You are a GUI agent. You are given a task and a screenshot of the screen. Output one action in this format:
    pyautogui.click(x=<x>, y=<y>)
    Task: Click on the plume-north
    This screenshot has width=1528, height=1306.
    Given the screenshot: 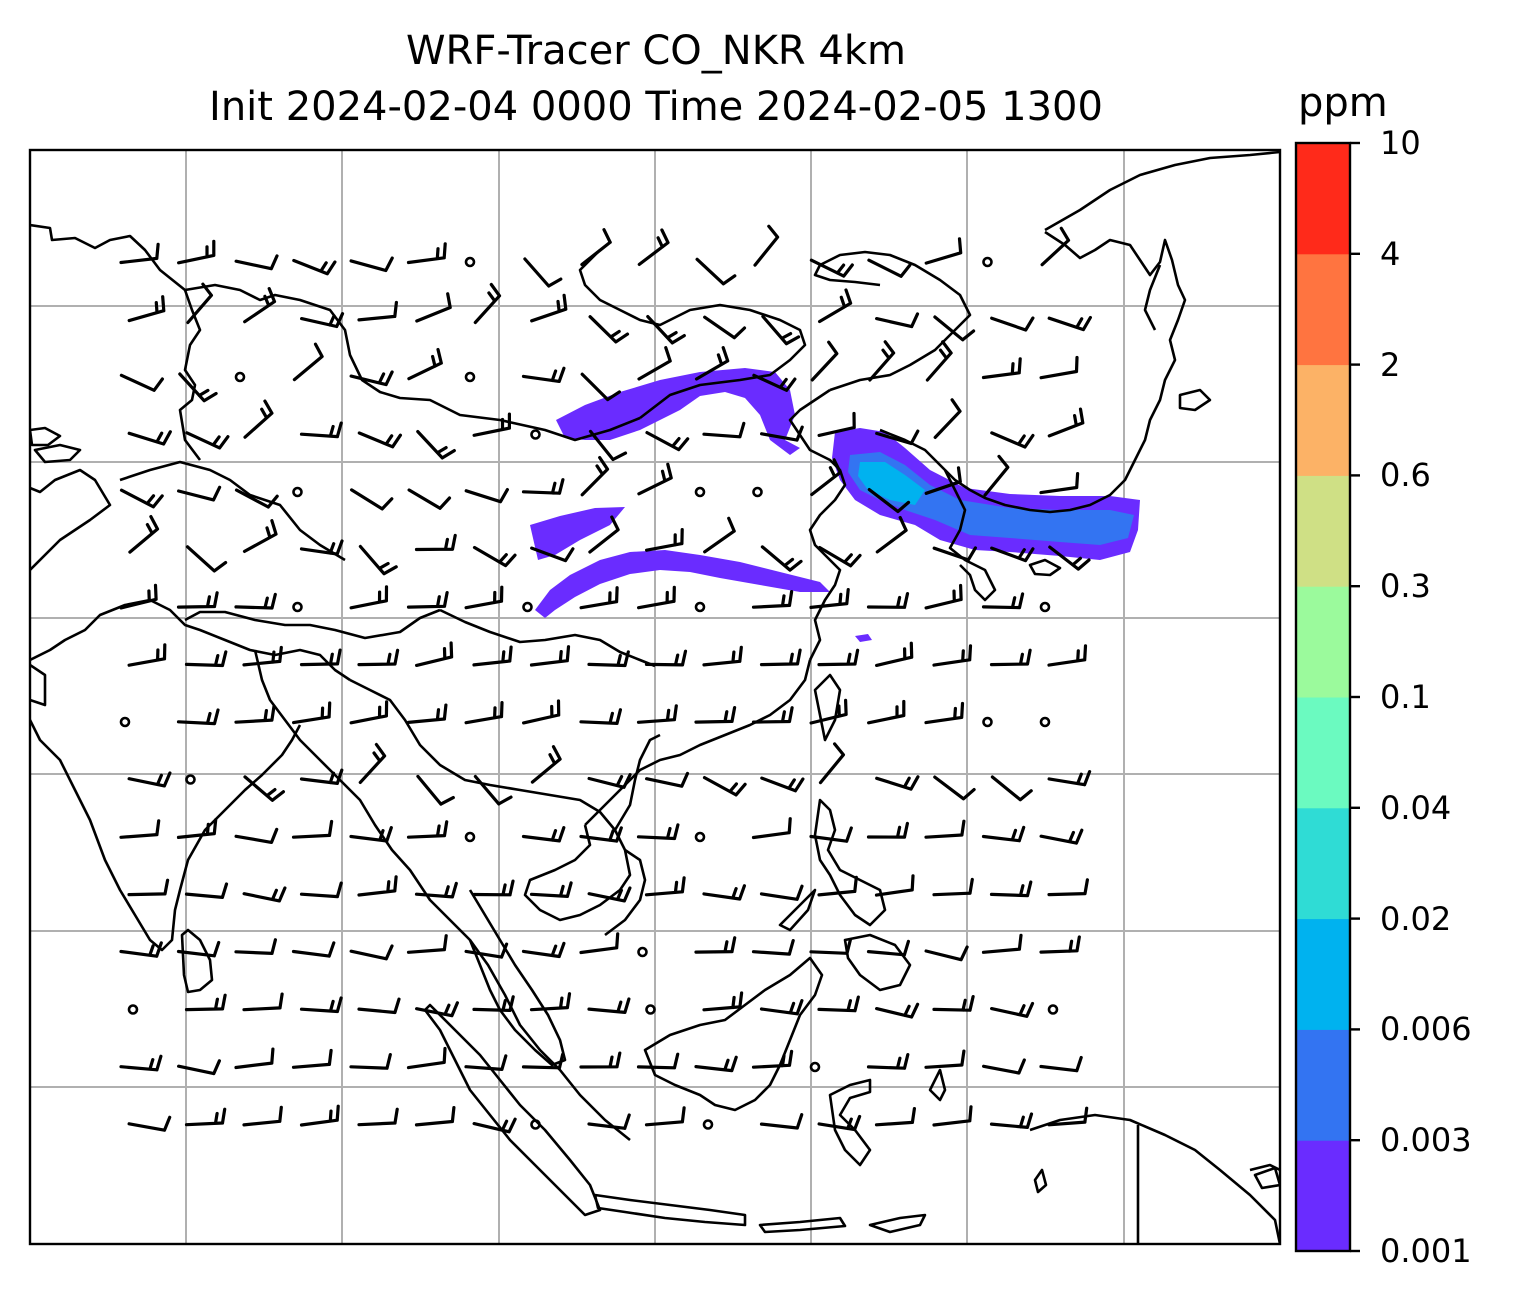 What is the action you would take?
    pyautogui.click(x=678, y=411)
    